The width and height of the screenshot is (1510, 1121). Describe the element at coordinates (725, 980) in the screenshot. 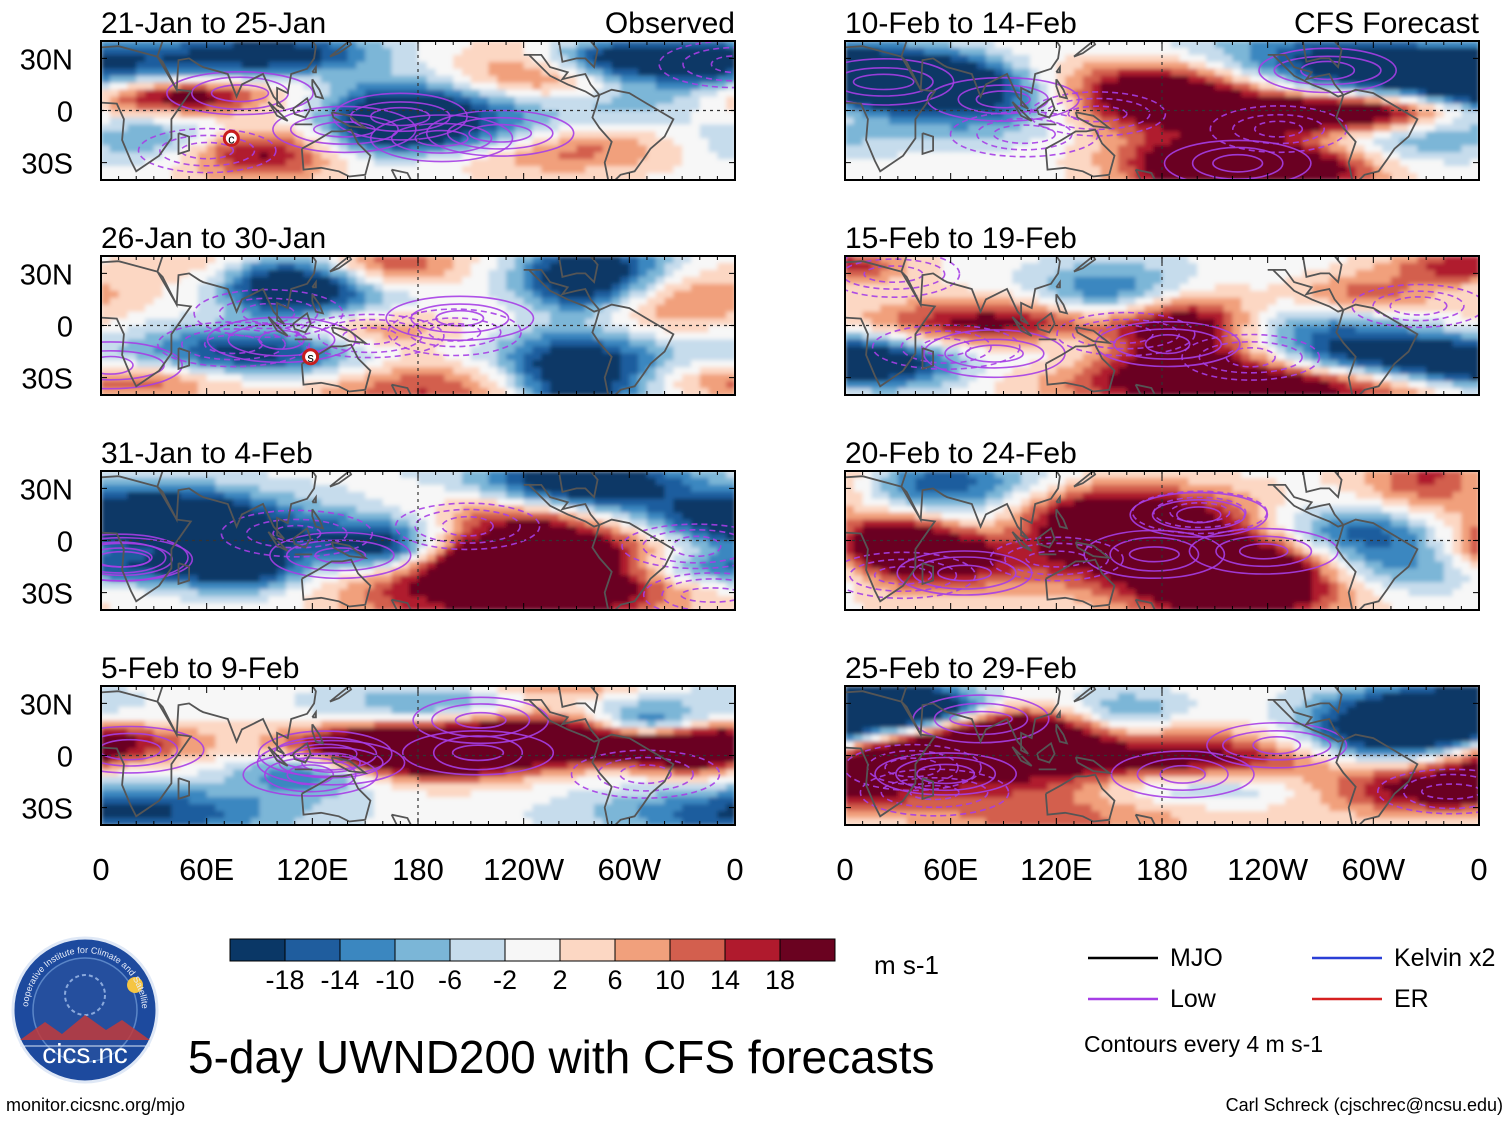

I see `colorbar-label: 14` at that location.